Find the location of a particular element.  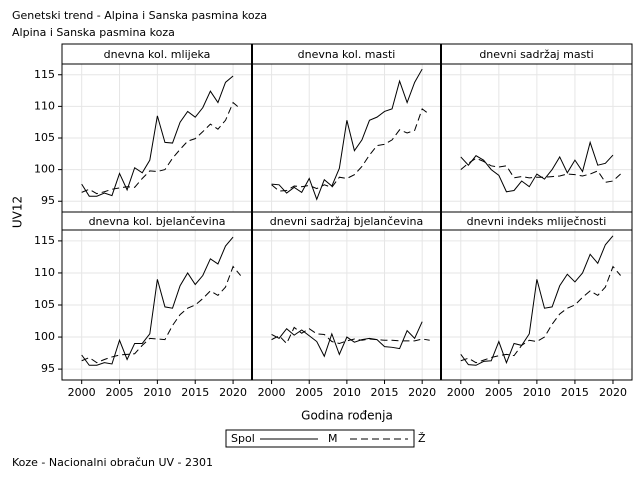

page-subtitle: Alpina i Sanska pasmina koza is located at coordinates (93, 32).